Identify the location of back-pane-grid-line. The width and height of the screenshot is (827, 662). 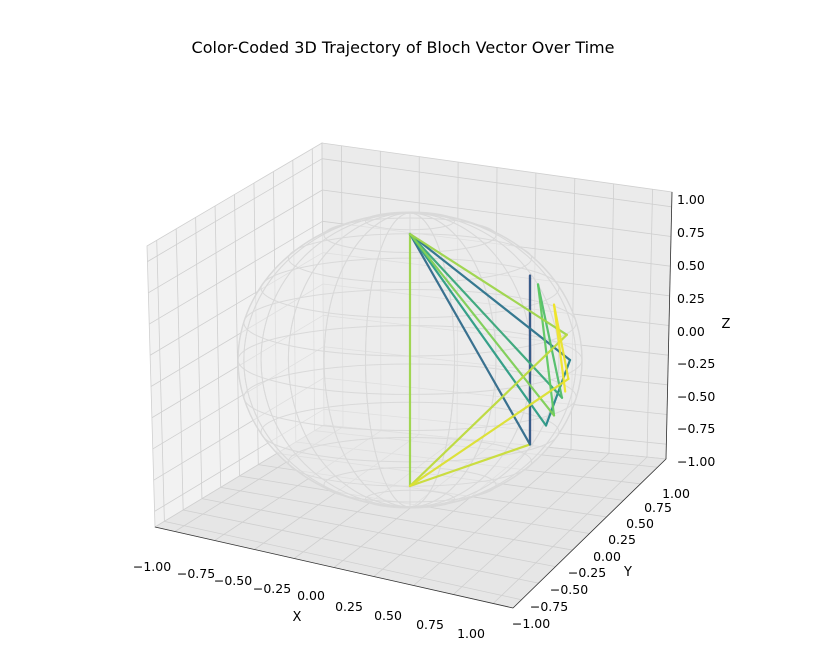
(649, 323).